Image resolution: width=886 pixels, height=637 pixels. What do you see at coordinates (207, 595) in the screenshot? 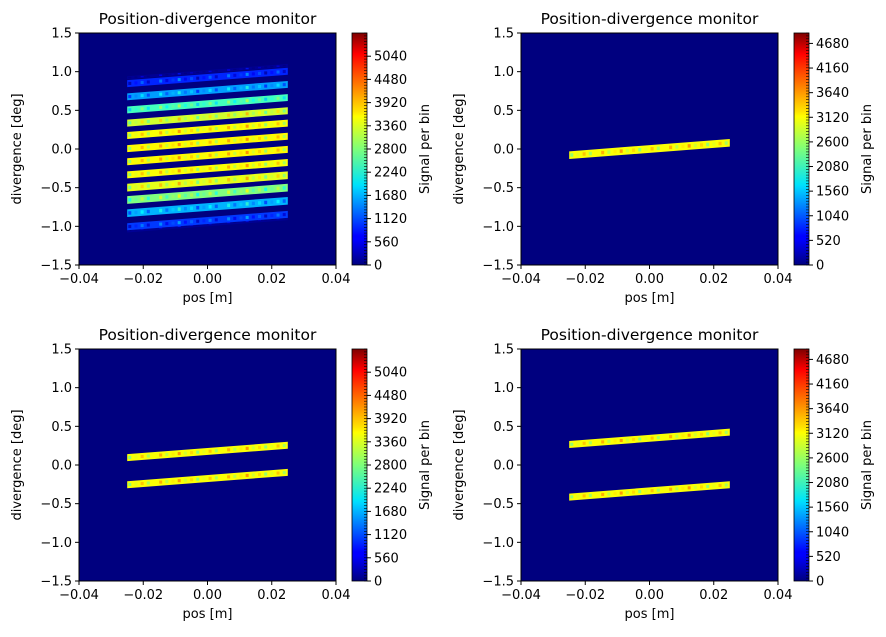
I see `x-tick-label: 0.00` at bounding box center [207, 595].